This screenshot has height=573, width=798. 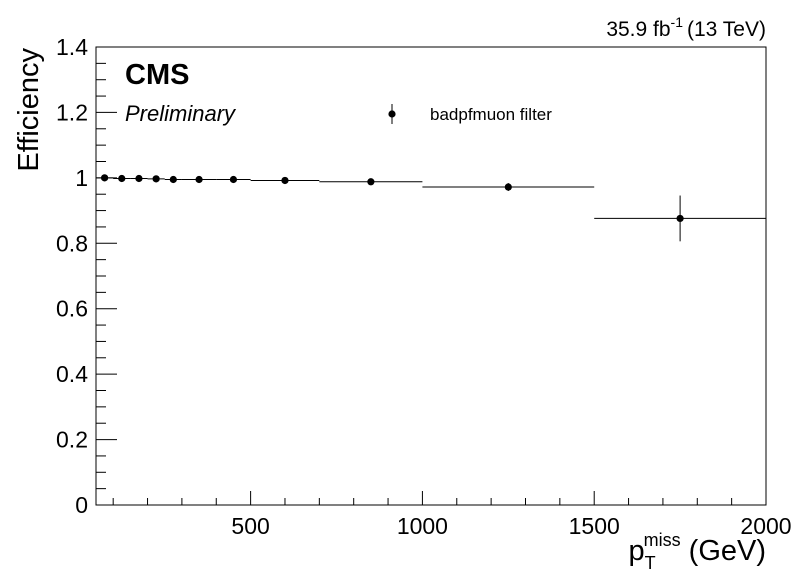 I want to click on y-tick-label: 0.4, so click(x=72, y=374).